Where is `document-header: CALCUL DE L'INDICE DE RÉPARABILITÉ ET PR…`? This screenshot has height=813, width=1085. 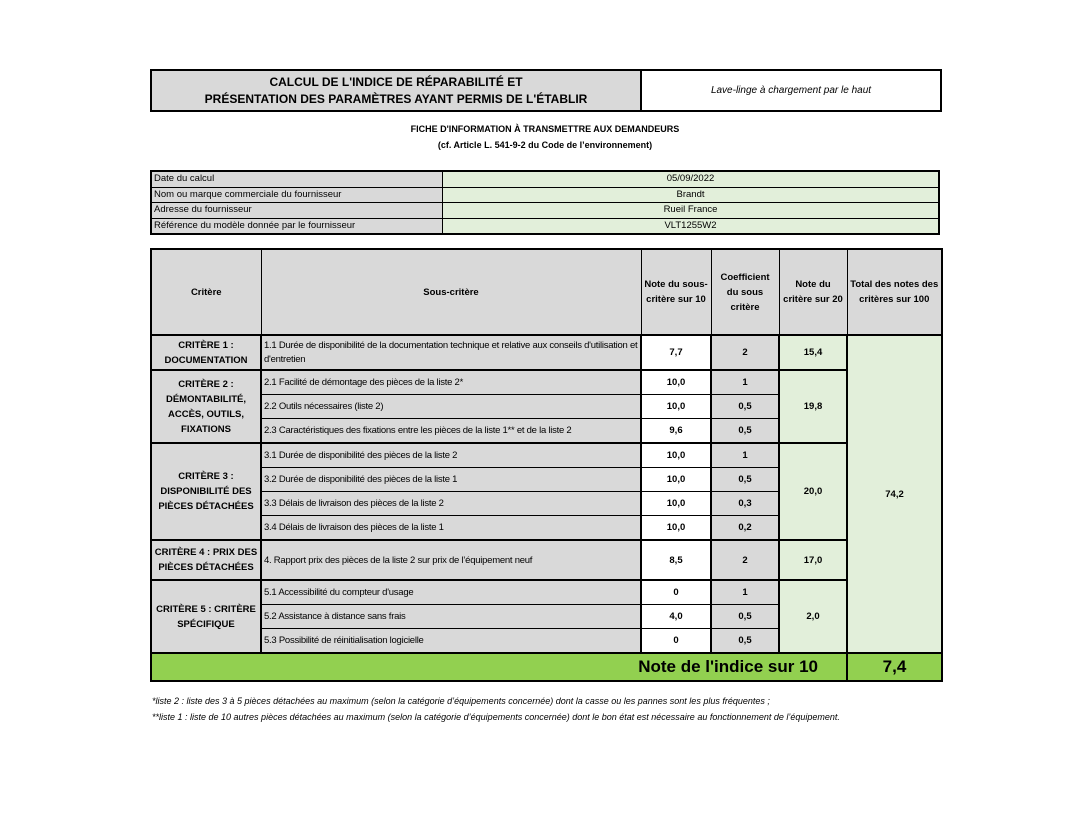 document-header: CALCUL DE L'INDICE DE RÉPARABILITÉ ET PR… is located at coordinates (546, 90).